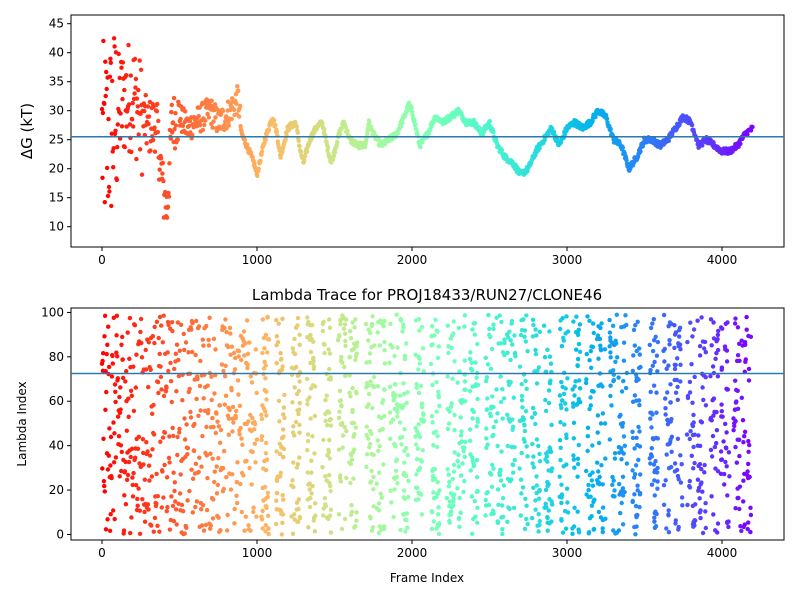 The image size is (800, 604). What do you see at coordinates (102, 260) in the screenshot?
I see `x-tick-label-0: 0` at bounding box center [102, 260].